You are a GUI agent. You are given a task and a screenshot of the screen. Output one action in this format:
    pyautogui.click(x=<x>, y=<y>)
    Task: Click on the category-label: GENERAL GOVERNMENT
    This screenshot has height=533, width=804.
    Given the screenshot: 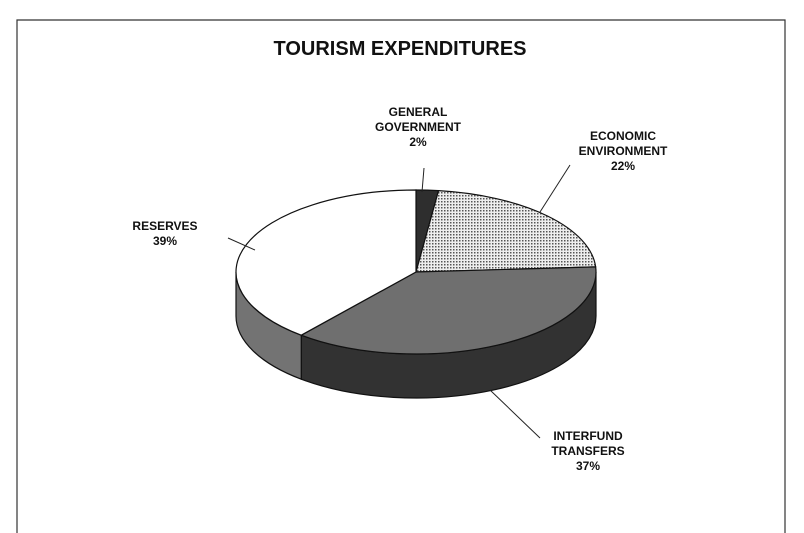 What is the action you would take?
    pyautogui.click(x=418, y=119)
    